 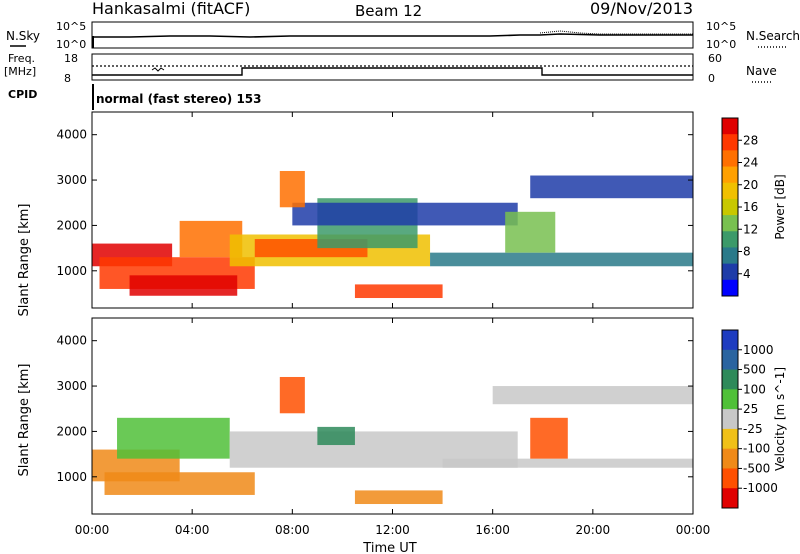 I want to click on colorbar-tick-label: -500, so click(x=756, y=468).